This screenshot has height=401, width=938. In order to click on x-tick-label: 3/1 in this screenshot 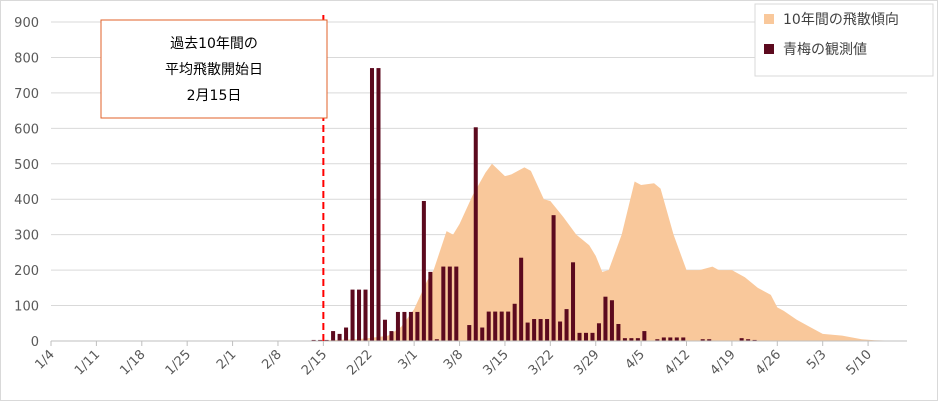, I will do `click(408, 359)`.